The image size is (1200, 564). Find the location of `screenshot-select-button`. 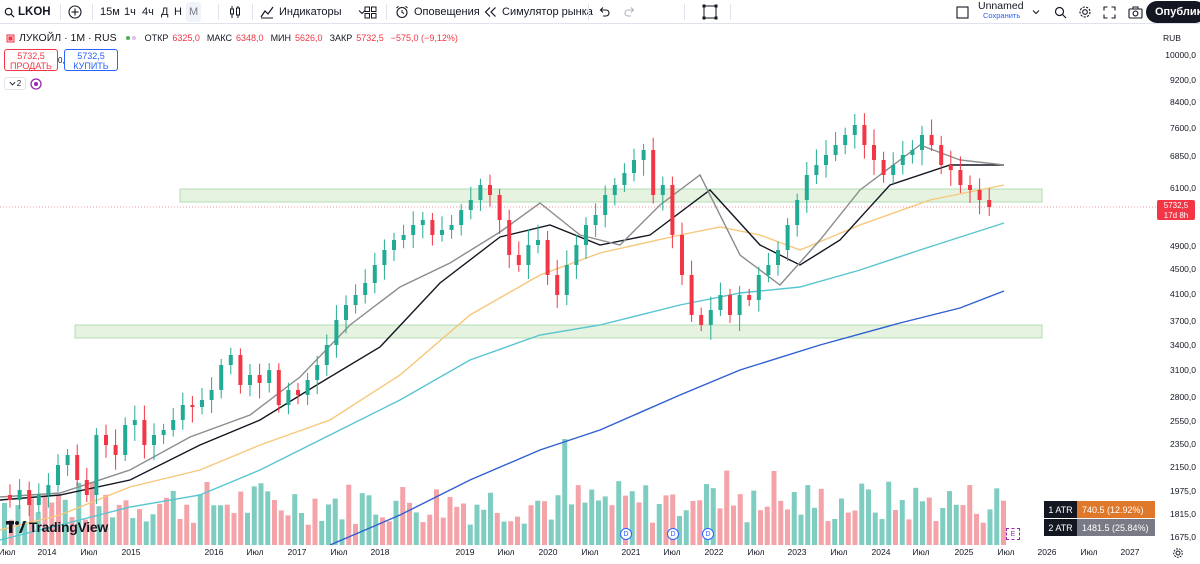

screenshot-select-button is located at coordinates (710, 12).